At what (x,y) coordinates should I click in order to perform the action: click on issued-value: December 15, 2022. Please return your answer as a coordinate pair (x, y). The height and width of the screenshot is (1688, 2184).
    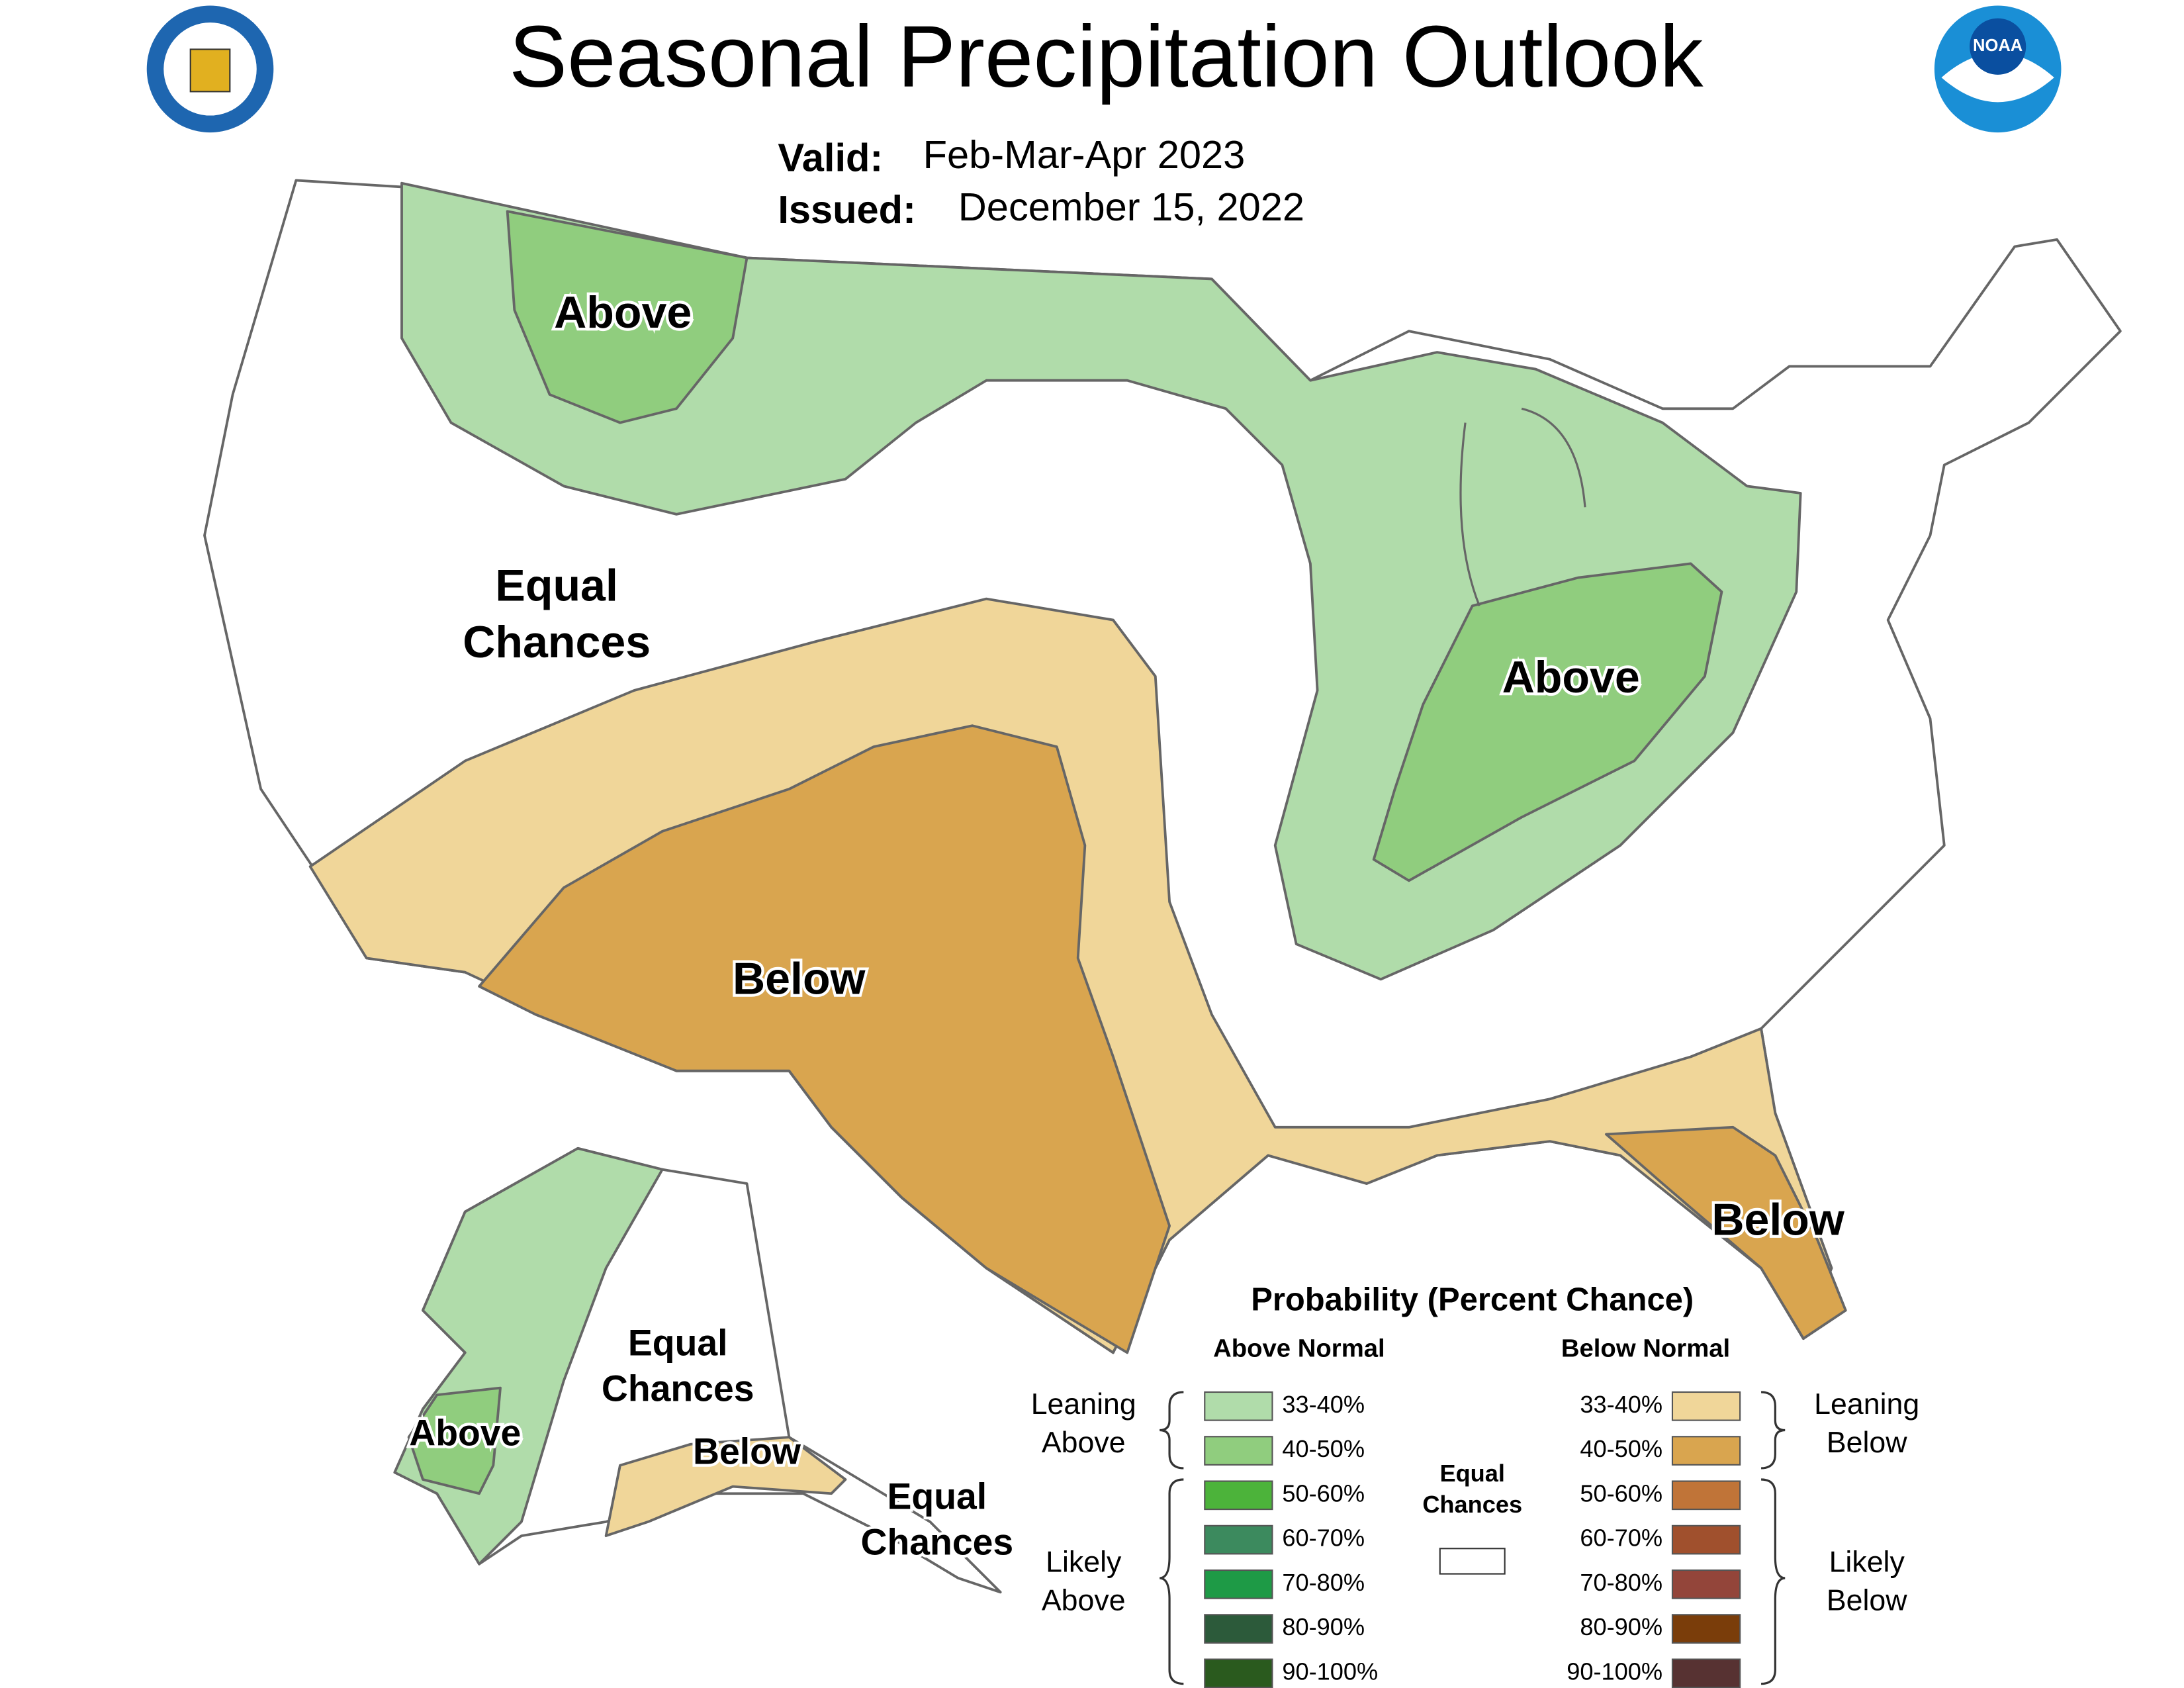
    Looking at the image, I should click on (1131, 207).